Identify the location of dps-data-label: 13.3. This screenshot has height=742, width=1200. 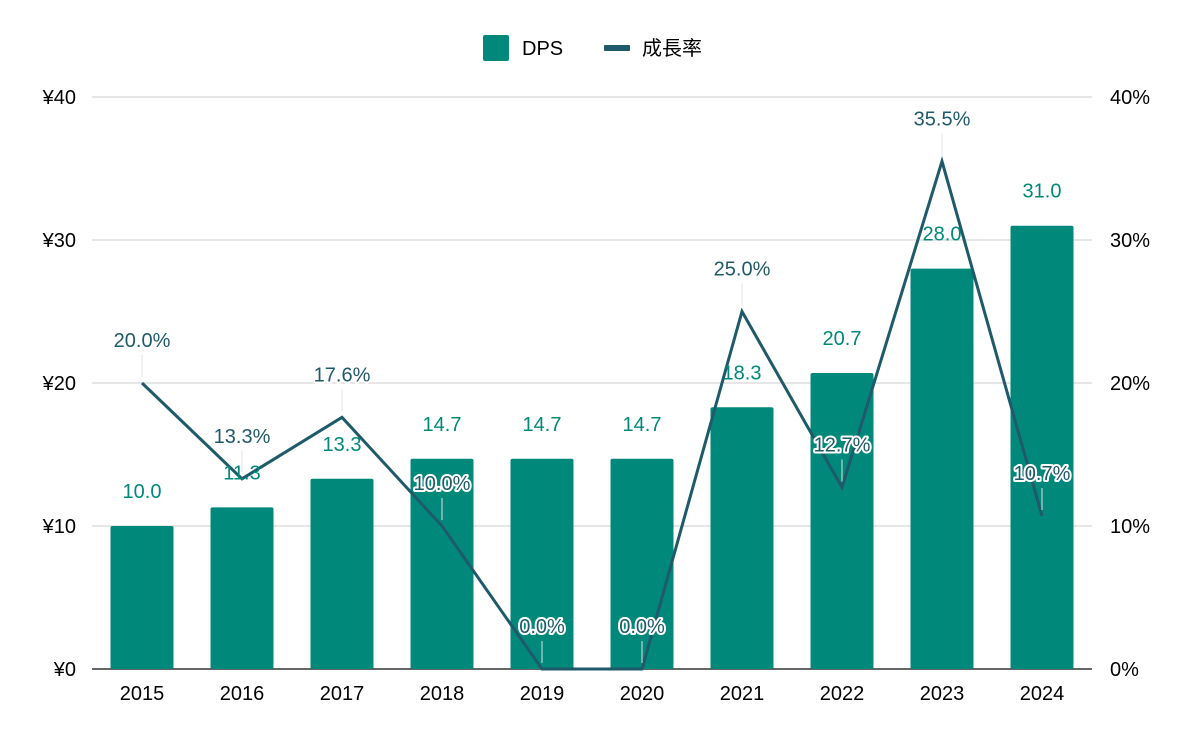
(342, 445).